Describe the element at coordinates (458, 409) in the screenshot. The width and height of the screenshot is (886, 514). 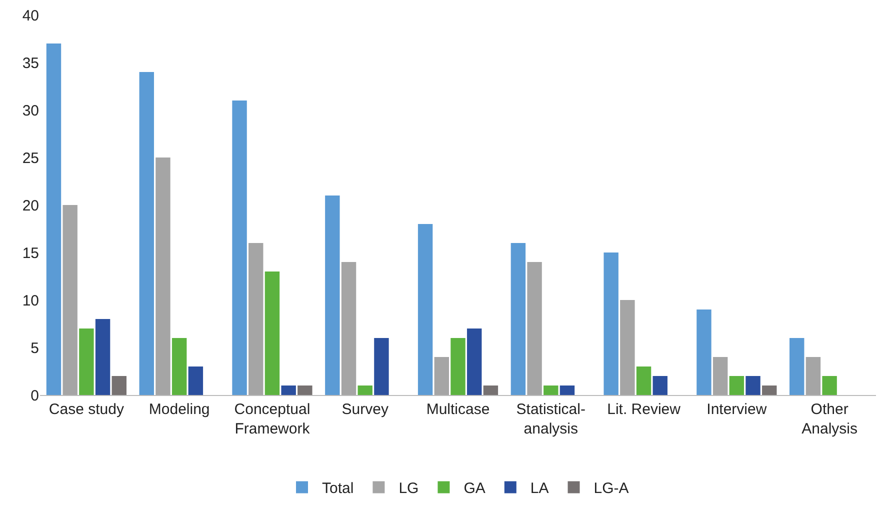
I see `x-tick-label: Multicase` at that location.